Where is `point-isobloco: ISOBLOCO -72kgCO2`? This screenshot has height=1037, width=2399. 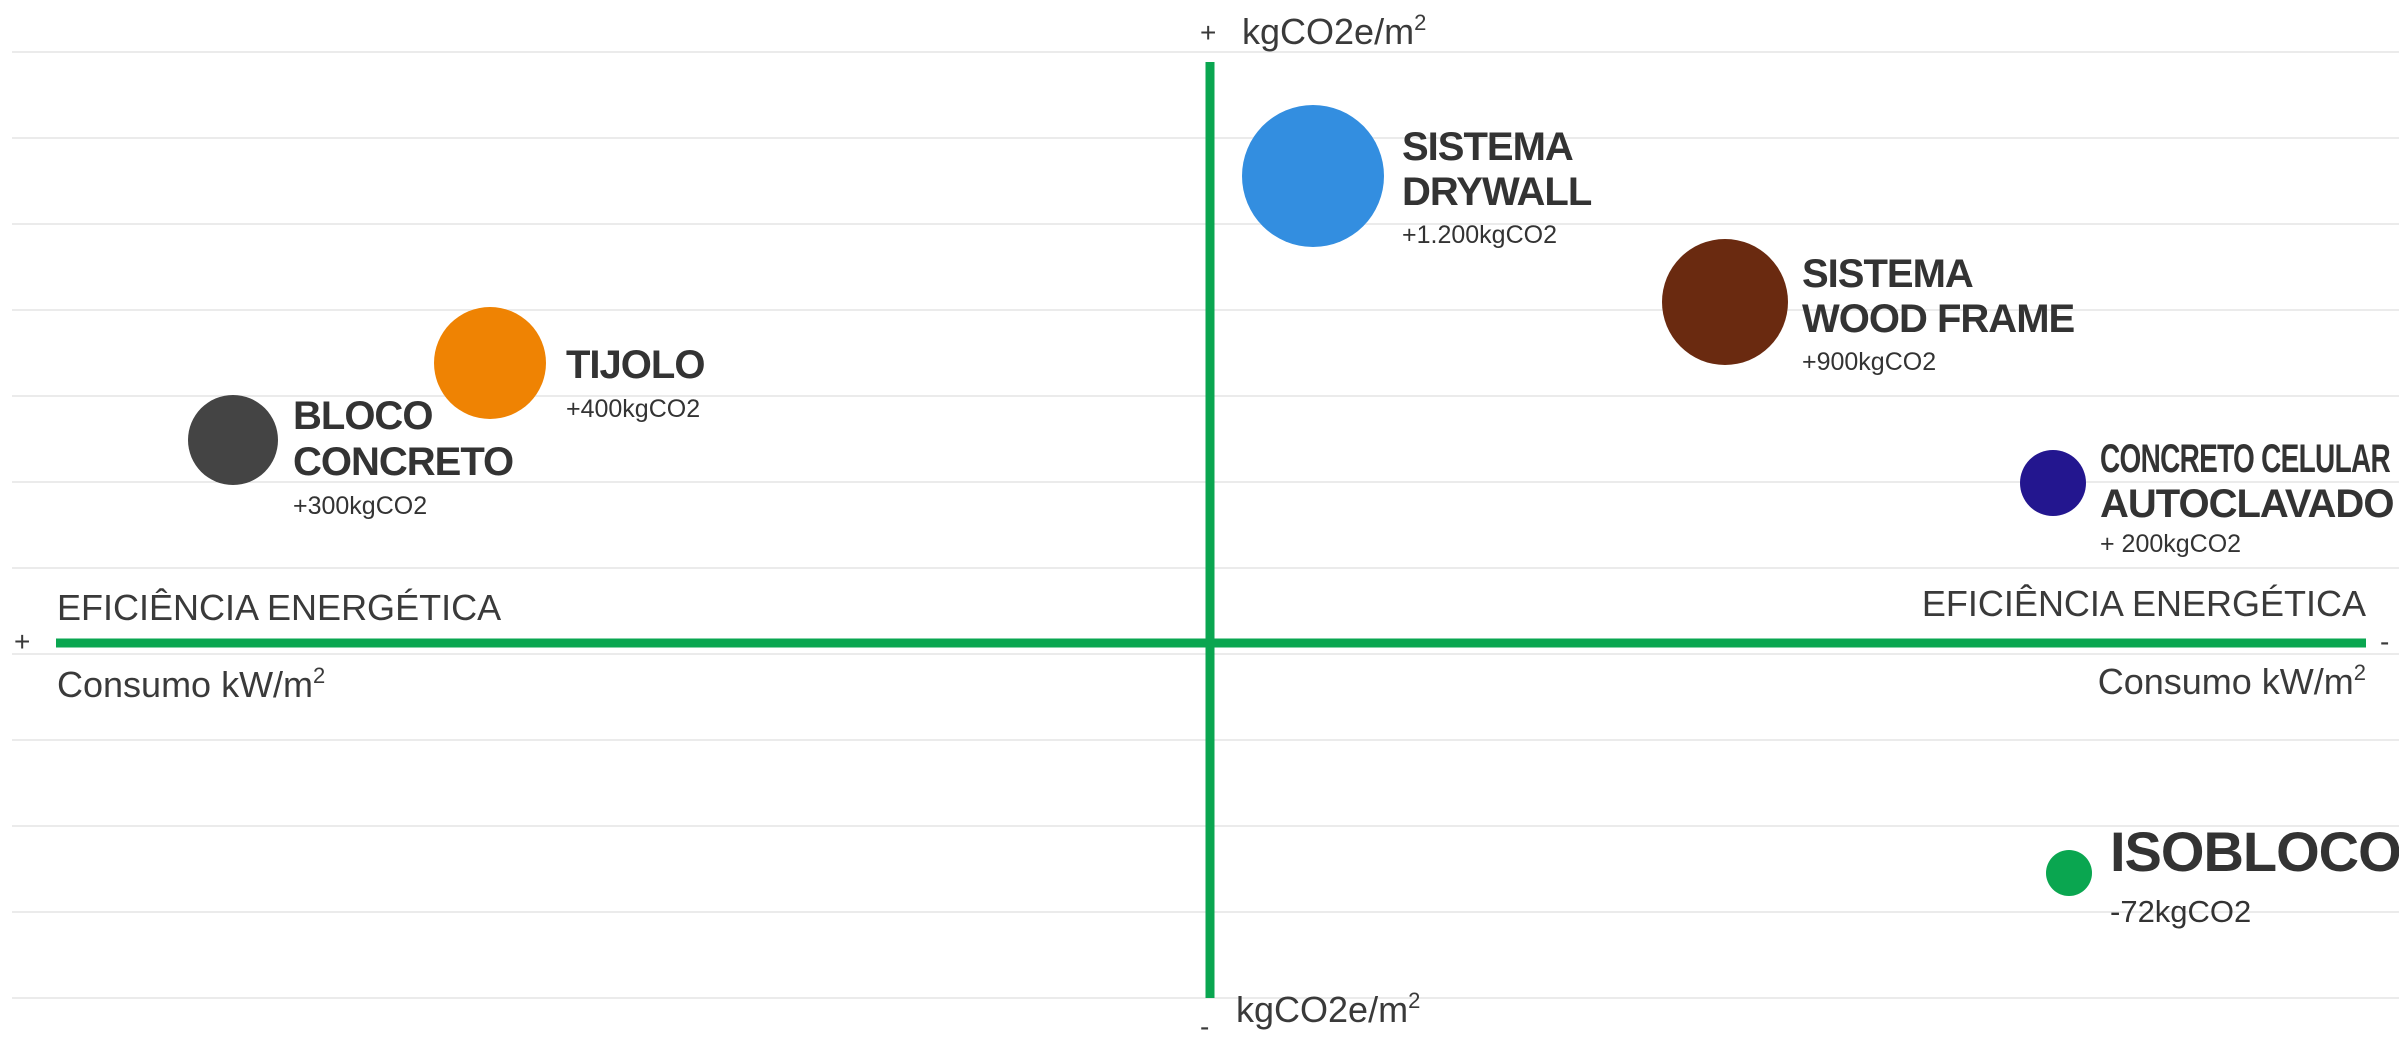 point-isobloco: ISOBLOCO -72kgCO2 is located at coordinates (2222, 874).